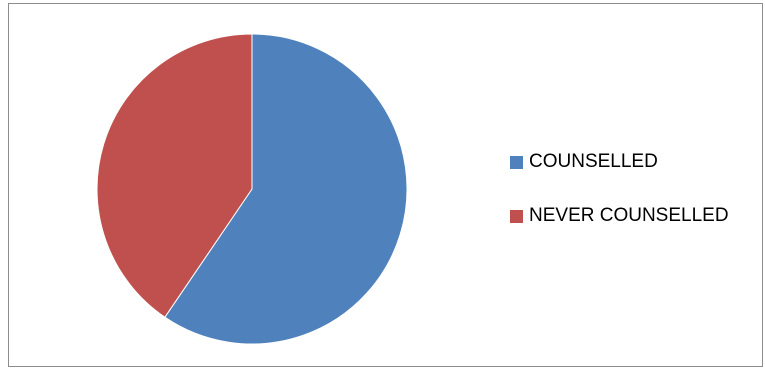  I want to click on legend-item-counselled: COUNSELLED, so click(619, 162).